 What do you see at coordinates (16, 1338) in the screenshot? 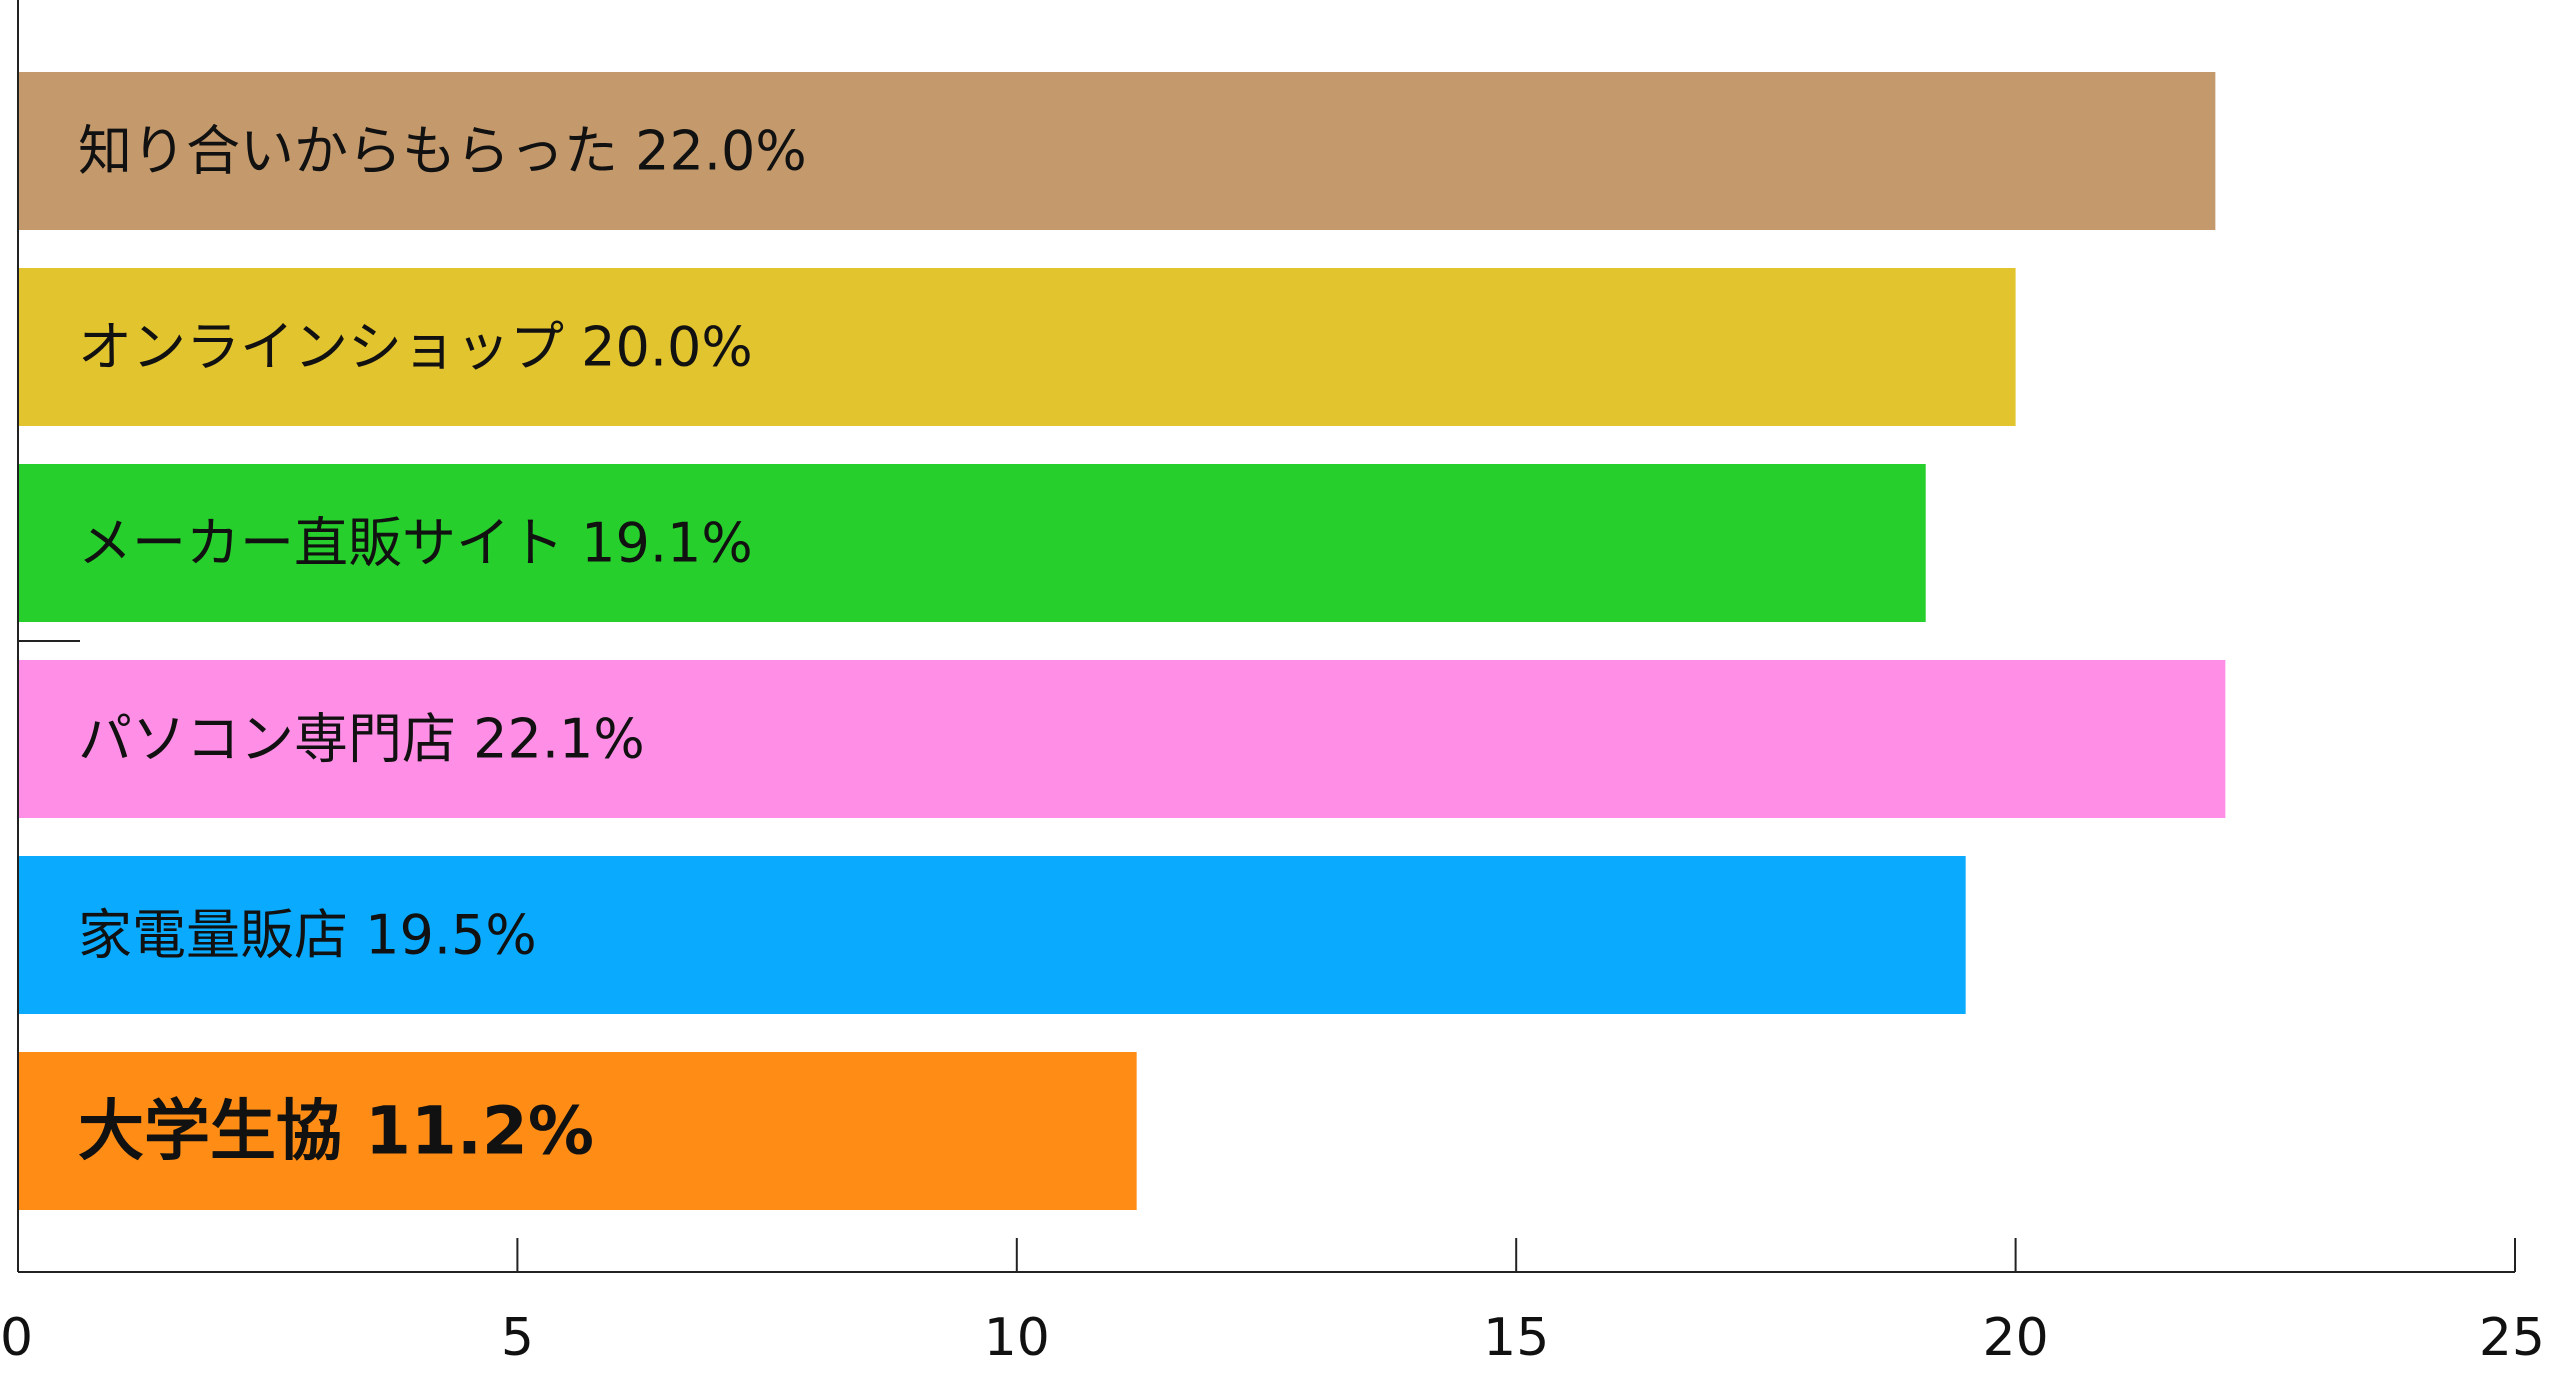
I see `x-tick-label-0: 0` at bounding box center [16, 1338].